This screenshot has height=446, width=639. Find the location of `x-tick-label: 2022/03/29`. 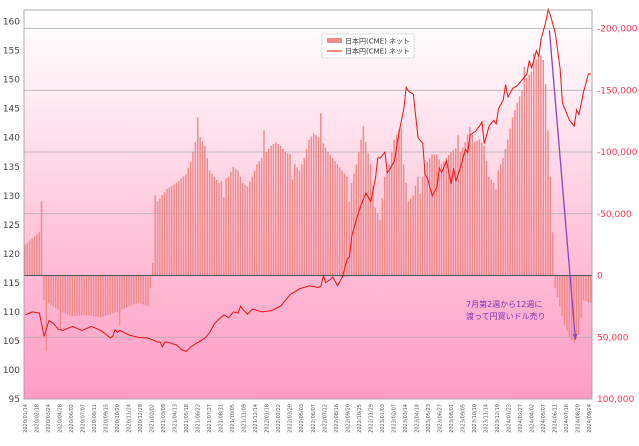

x-tick-label: 2022/03/29 is located at coordinates (291, 418).